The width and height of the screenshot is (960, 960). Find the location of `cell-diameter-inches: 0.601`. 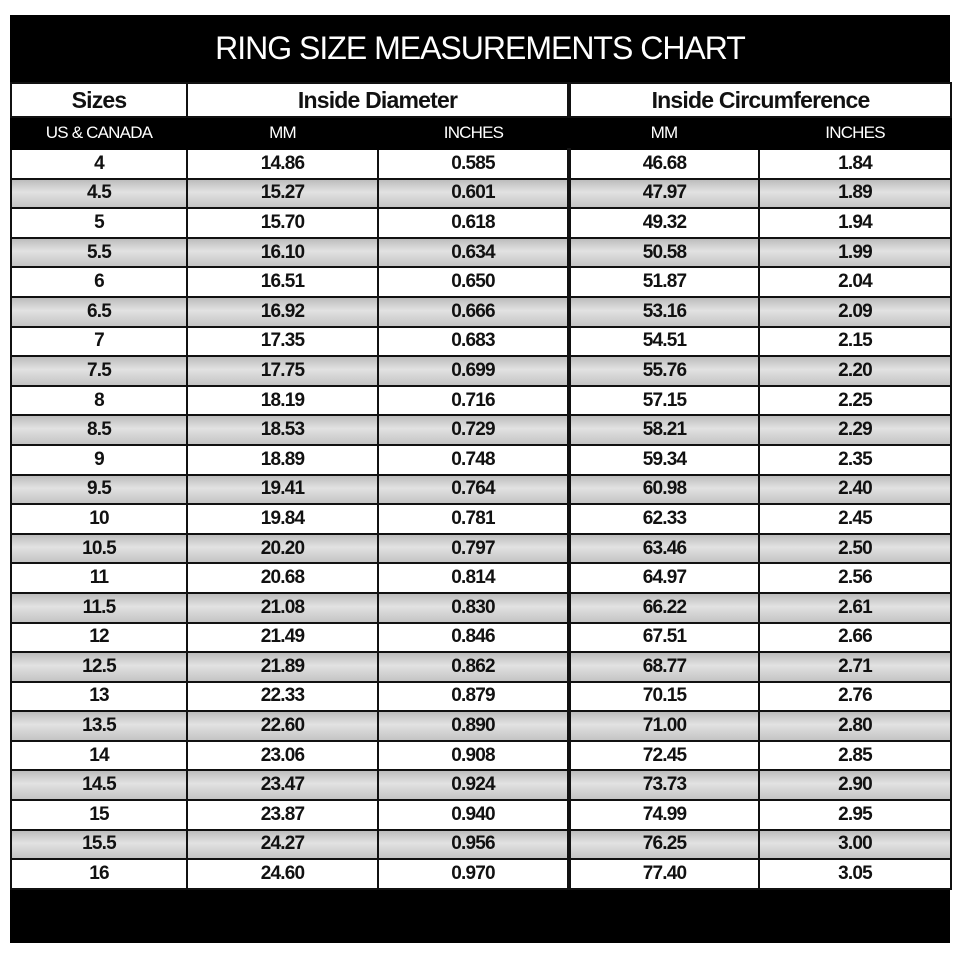

cell-diameter-inches: 0.601 is located at coordinates (474, 193).